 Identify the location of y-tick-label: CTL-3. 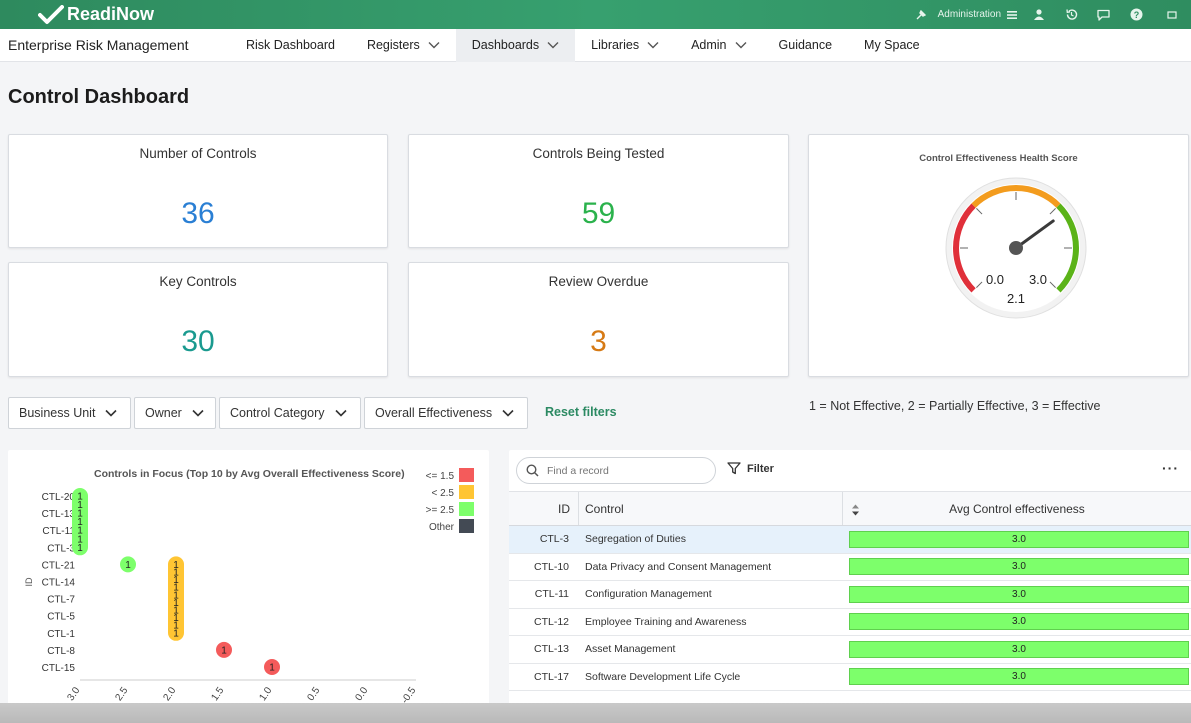
(61, 548).